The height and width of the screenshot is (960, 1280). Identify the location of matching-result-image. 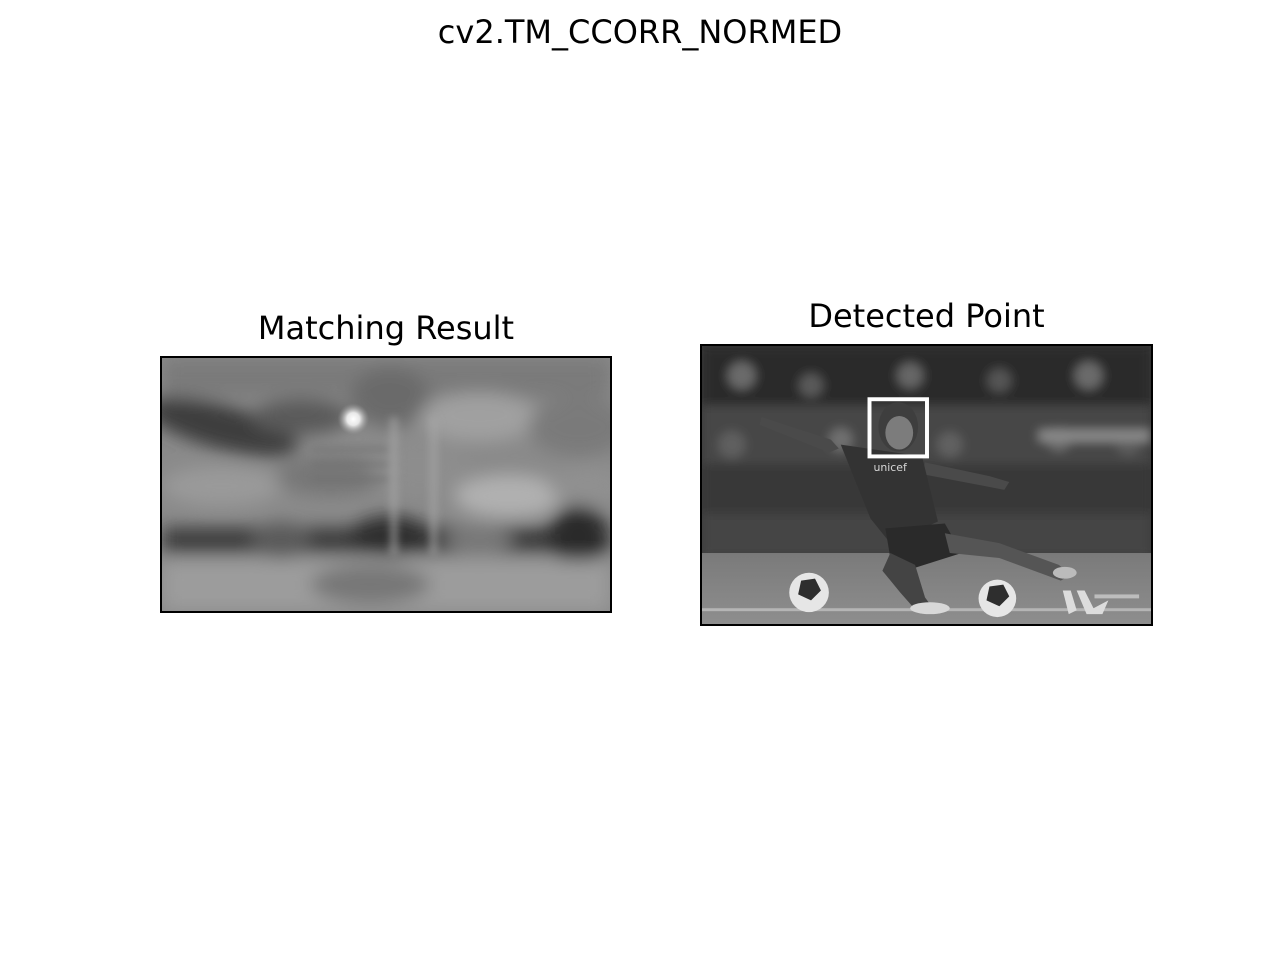
(386, 484).